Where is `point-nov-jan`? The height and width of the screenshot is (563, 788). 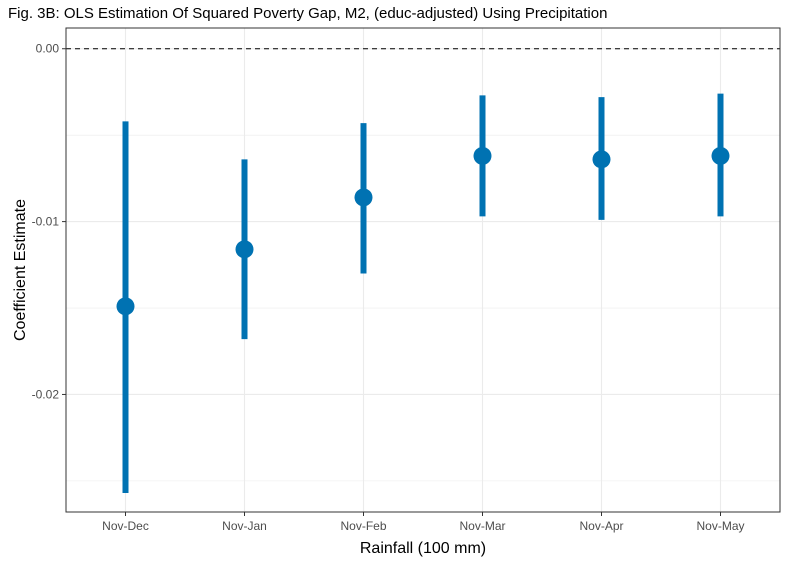 point-nov-jan is located at coordinates (244, 249).